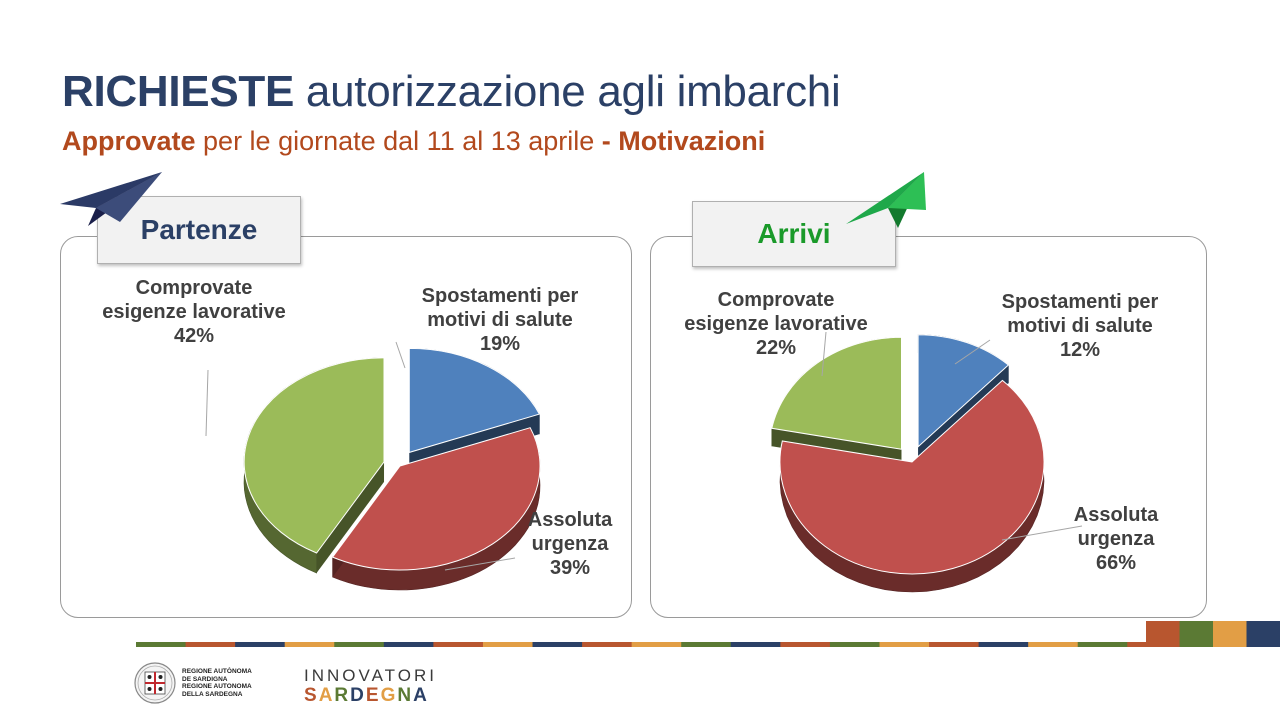  What do you see at coordinates (193, 312) in the screenshot?
I see `data-label: Comprovate esigenze lavorative 42%` at bounding box center [193, 312].